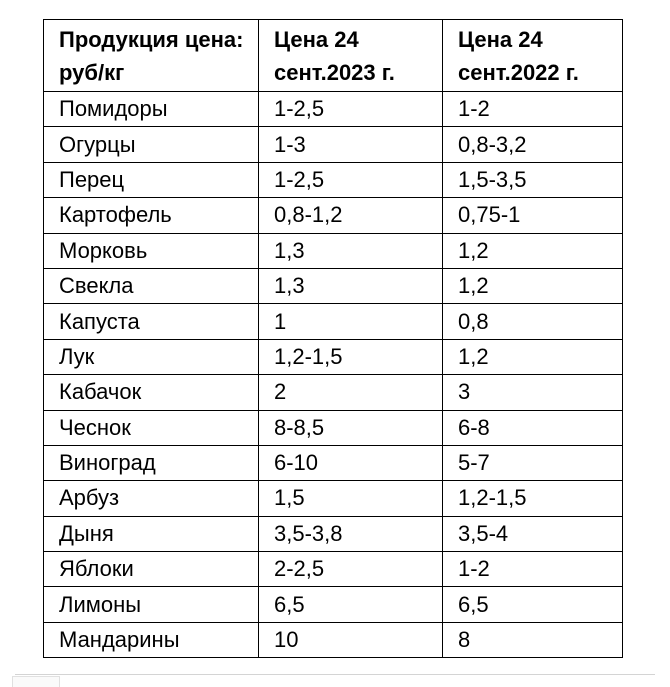  Describe the element at coordinates (532, 392) in the screenshot. I see `cell-price-2022: 3` at that location.